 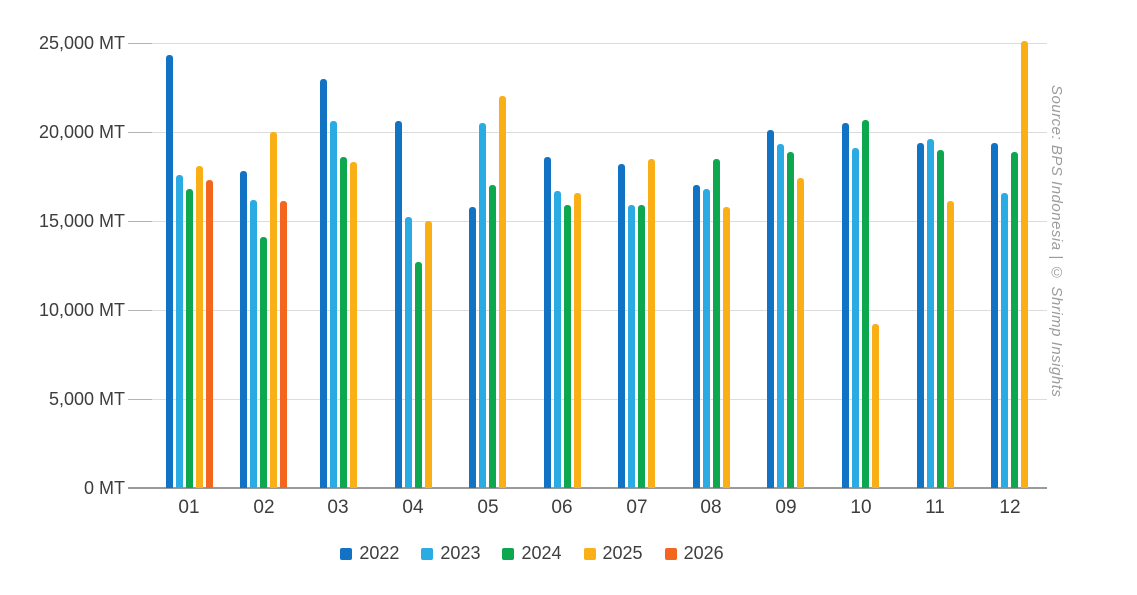 I want to click on y-axis-label: 20,000 MT, so click(x=81, y=132).